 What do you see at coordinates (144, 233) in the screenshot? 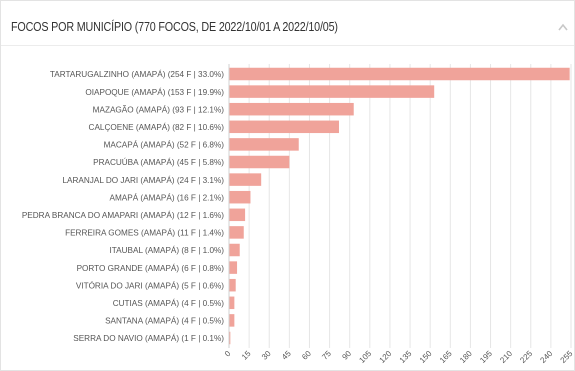
I see `category-label: FERREIRA GOMES (AMAPÁ) (11 F | 1.4%)` at bounding box center [144, 233].